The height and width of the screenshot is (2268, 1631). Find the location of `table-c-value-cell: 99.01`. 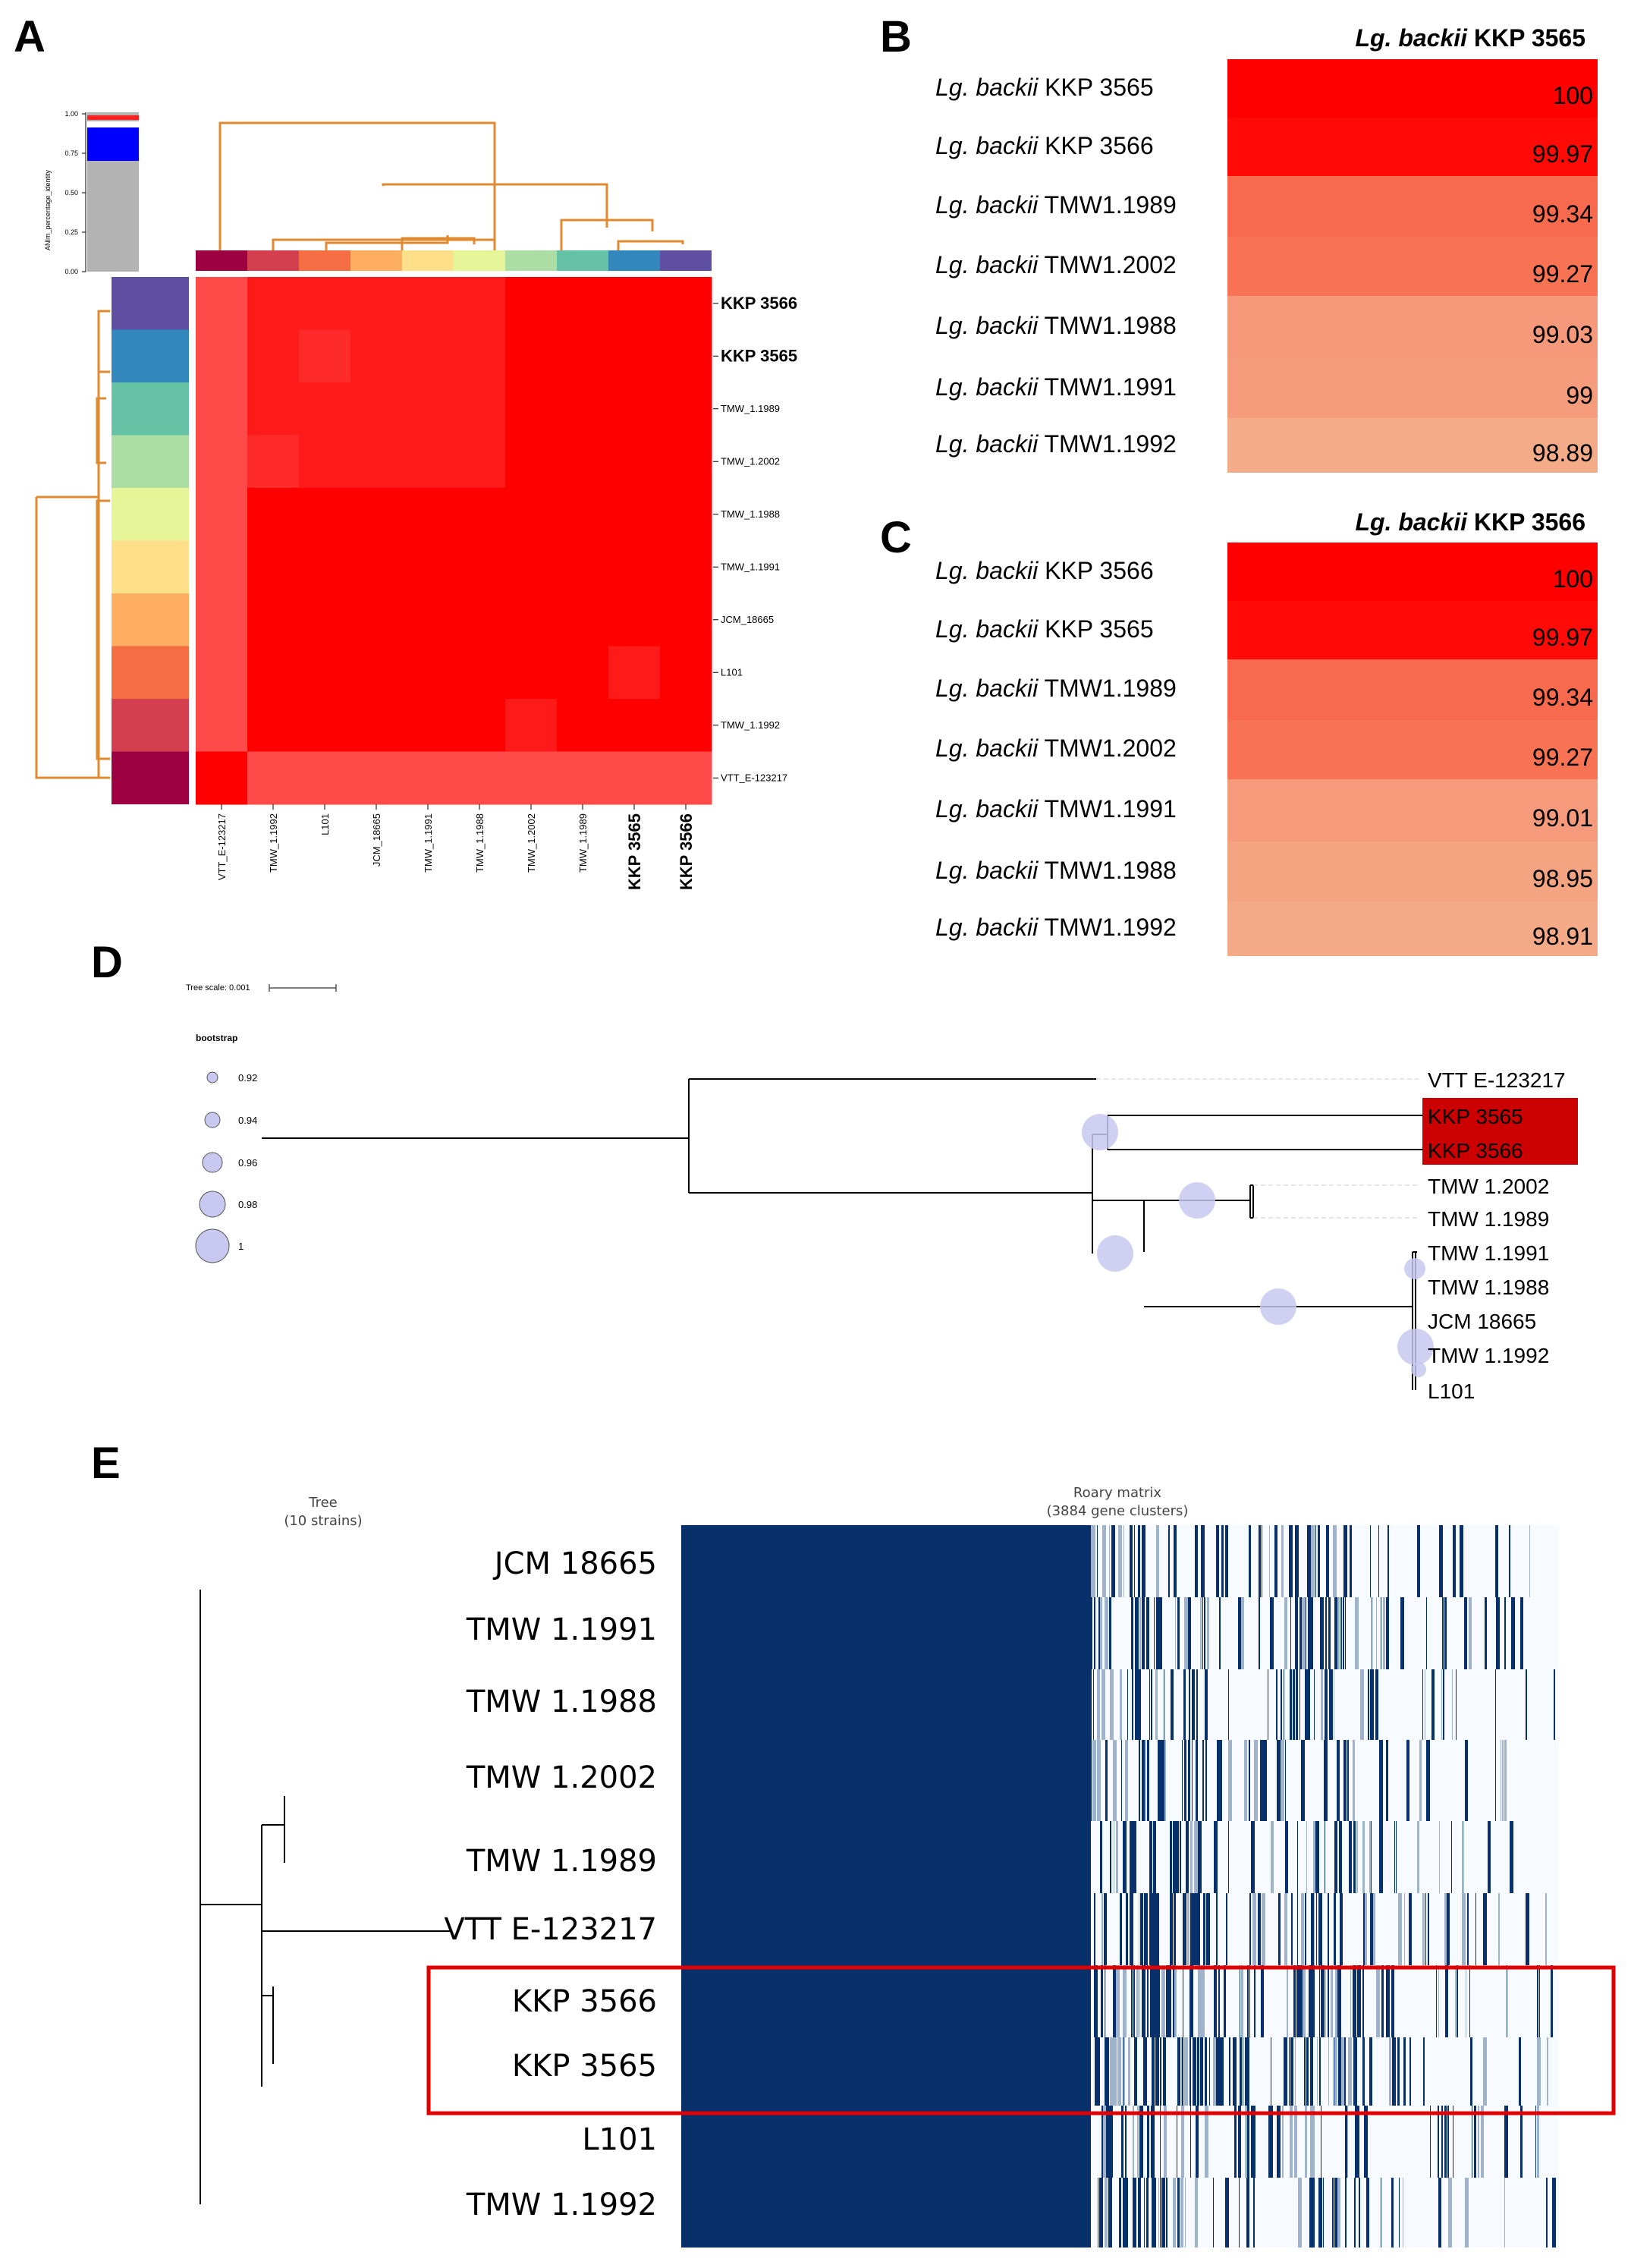

table-c-value-cell: 99.01 is located at coordinates (1413, 810).